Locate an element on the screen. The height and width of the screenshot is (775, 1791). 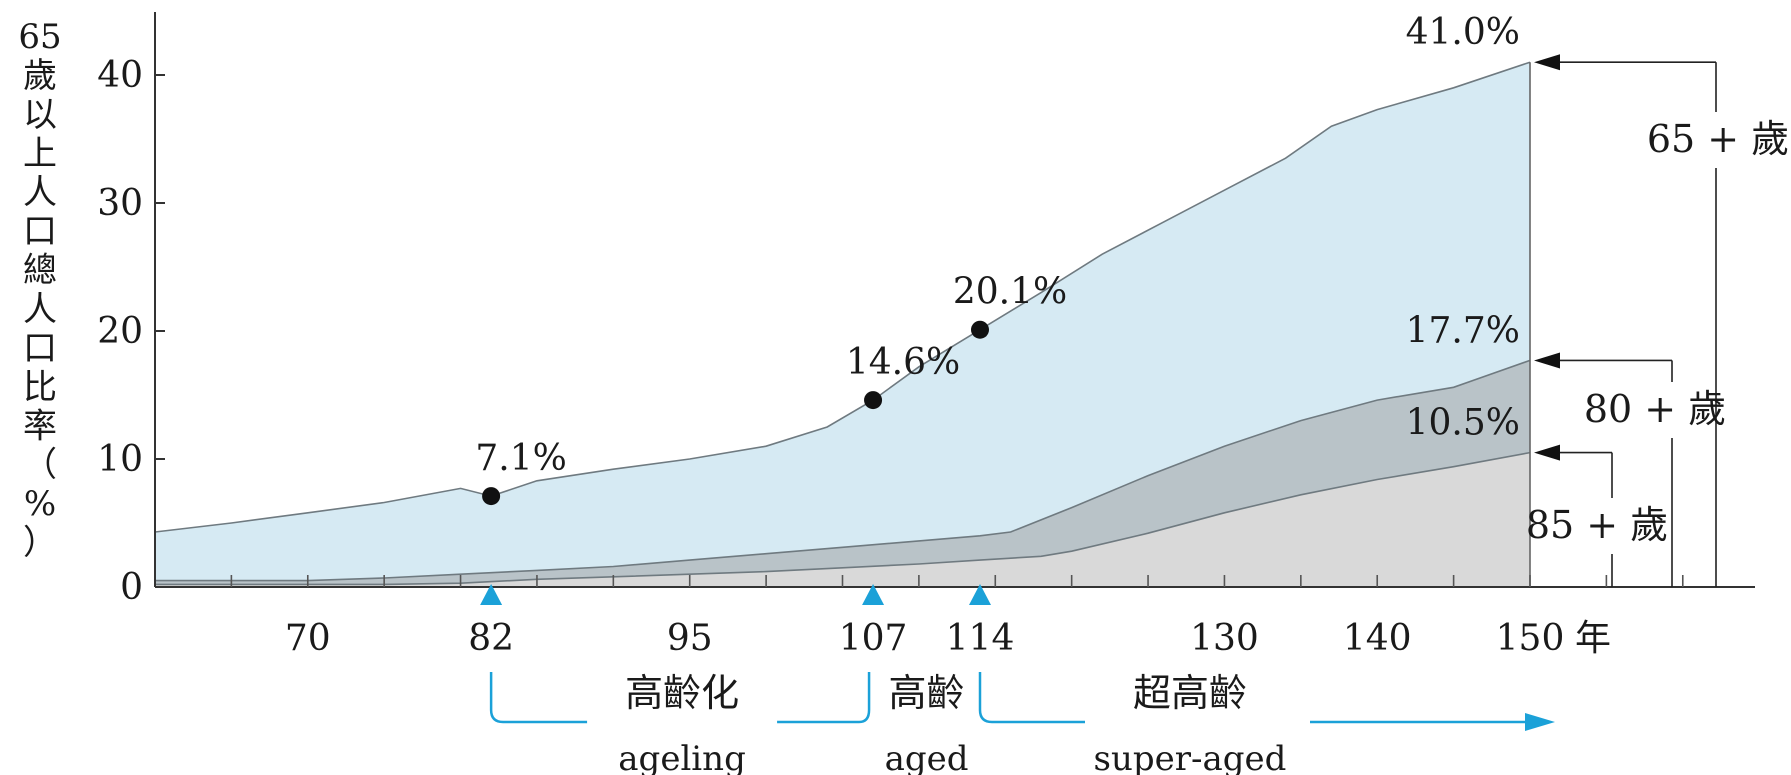
area-85plus is located at coordinates (842, 519).